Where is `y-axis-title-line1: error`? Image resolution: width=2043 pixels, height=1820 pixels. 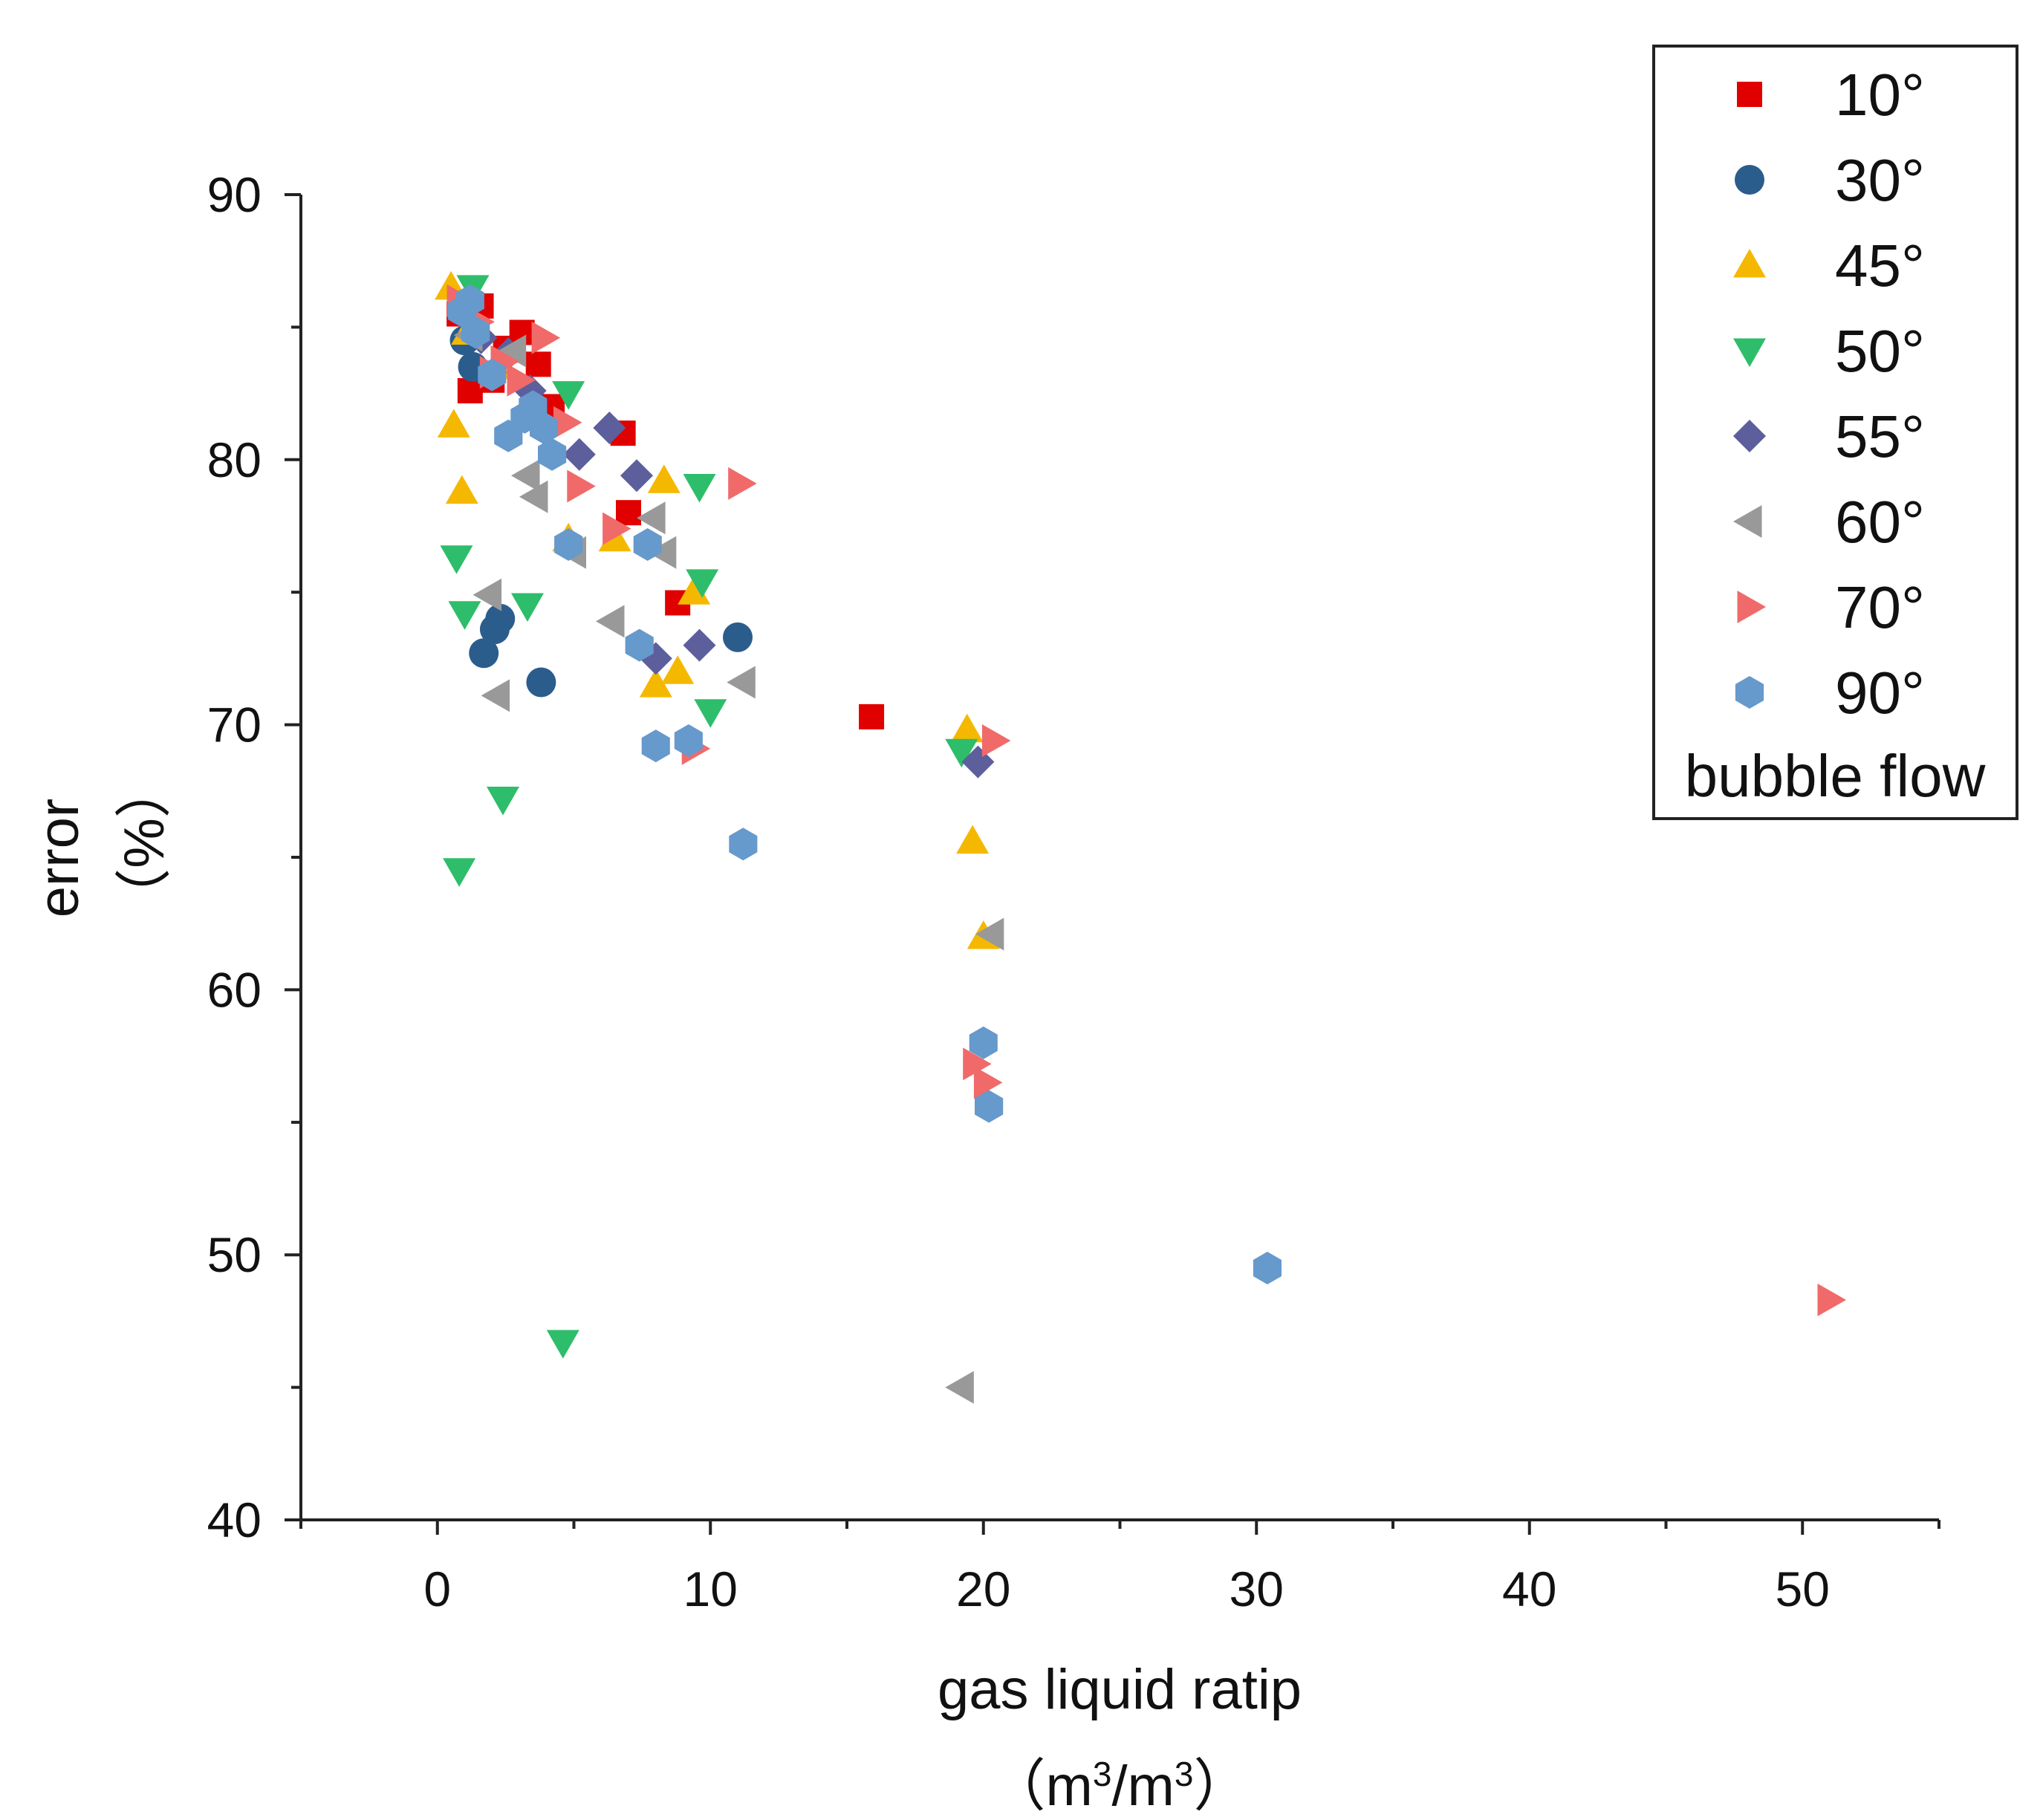
y-axis-title-line1: error is located at coordinates (59, 858).